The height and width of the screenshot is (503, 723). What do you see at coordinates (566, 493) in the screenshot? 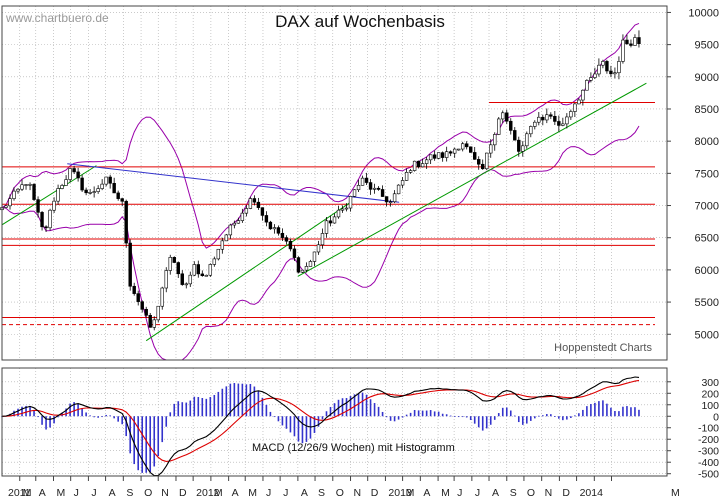
I see `time-tick-label: D` at bounding box center [566, 493].